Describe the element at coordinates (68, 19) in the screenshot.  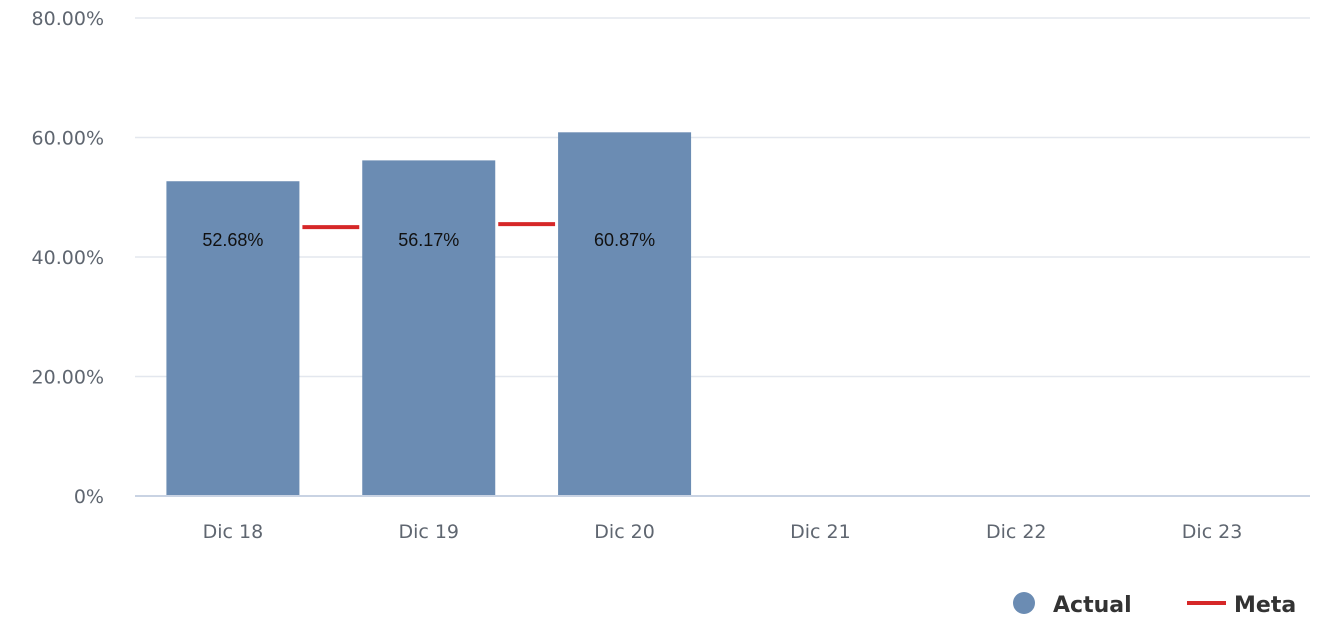
I see `y-tick-label: 80.00%` at that location.